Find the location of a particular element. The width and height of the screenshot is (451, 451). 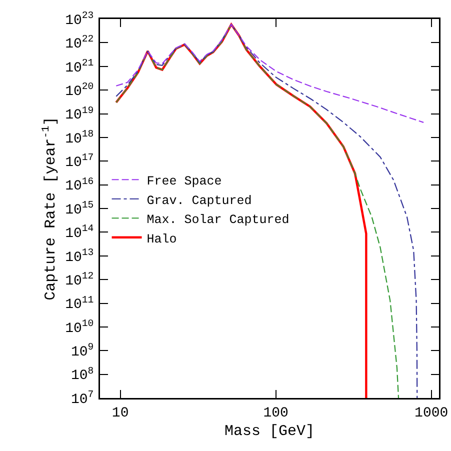

y-tick-label: 10$^{16}$ is located at coordinates (79, 185).